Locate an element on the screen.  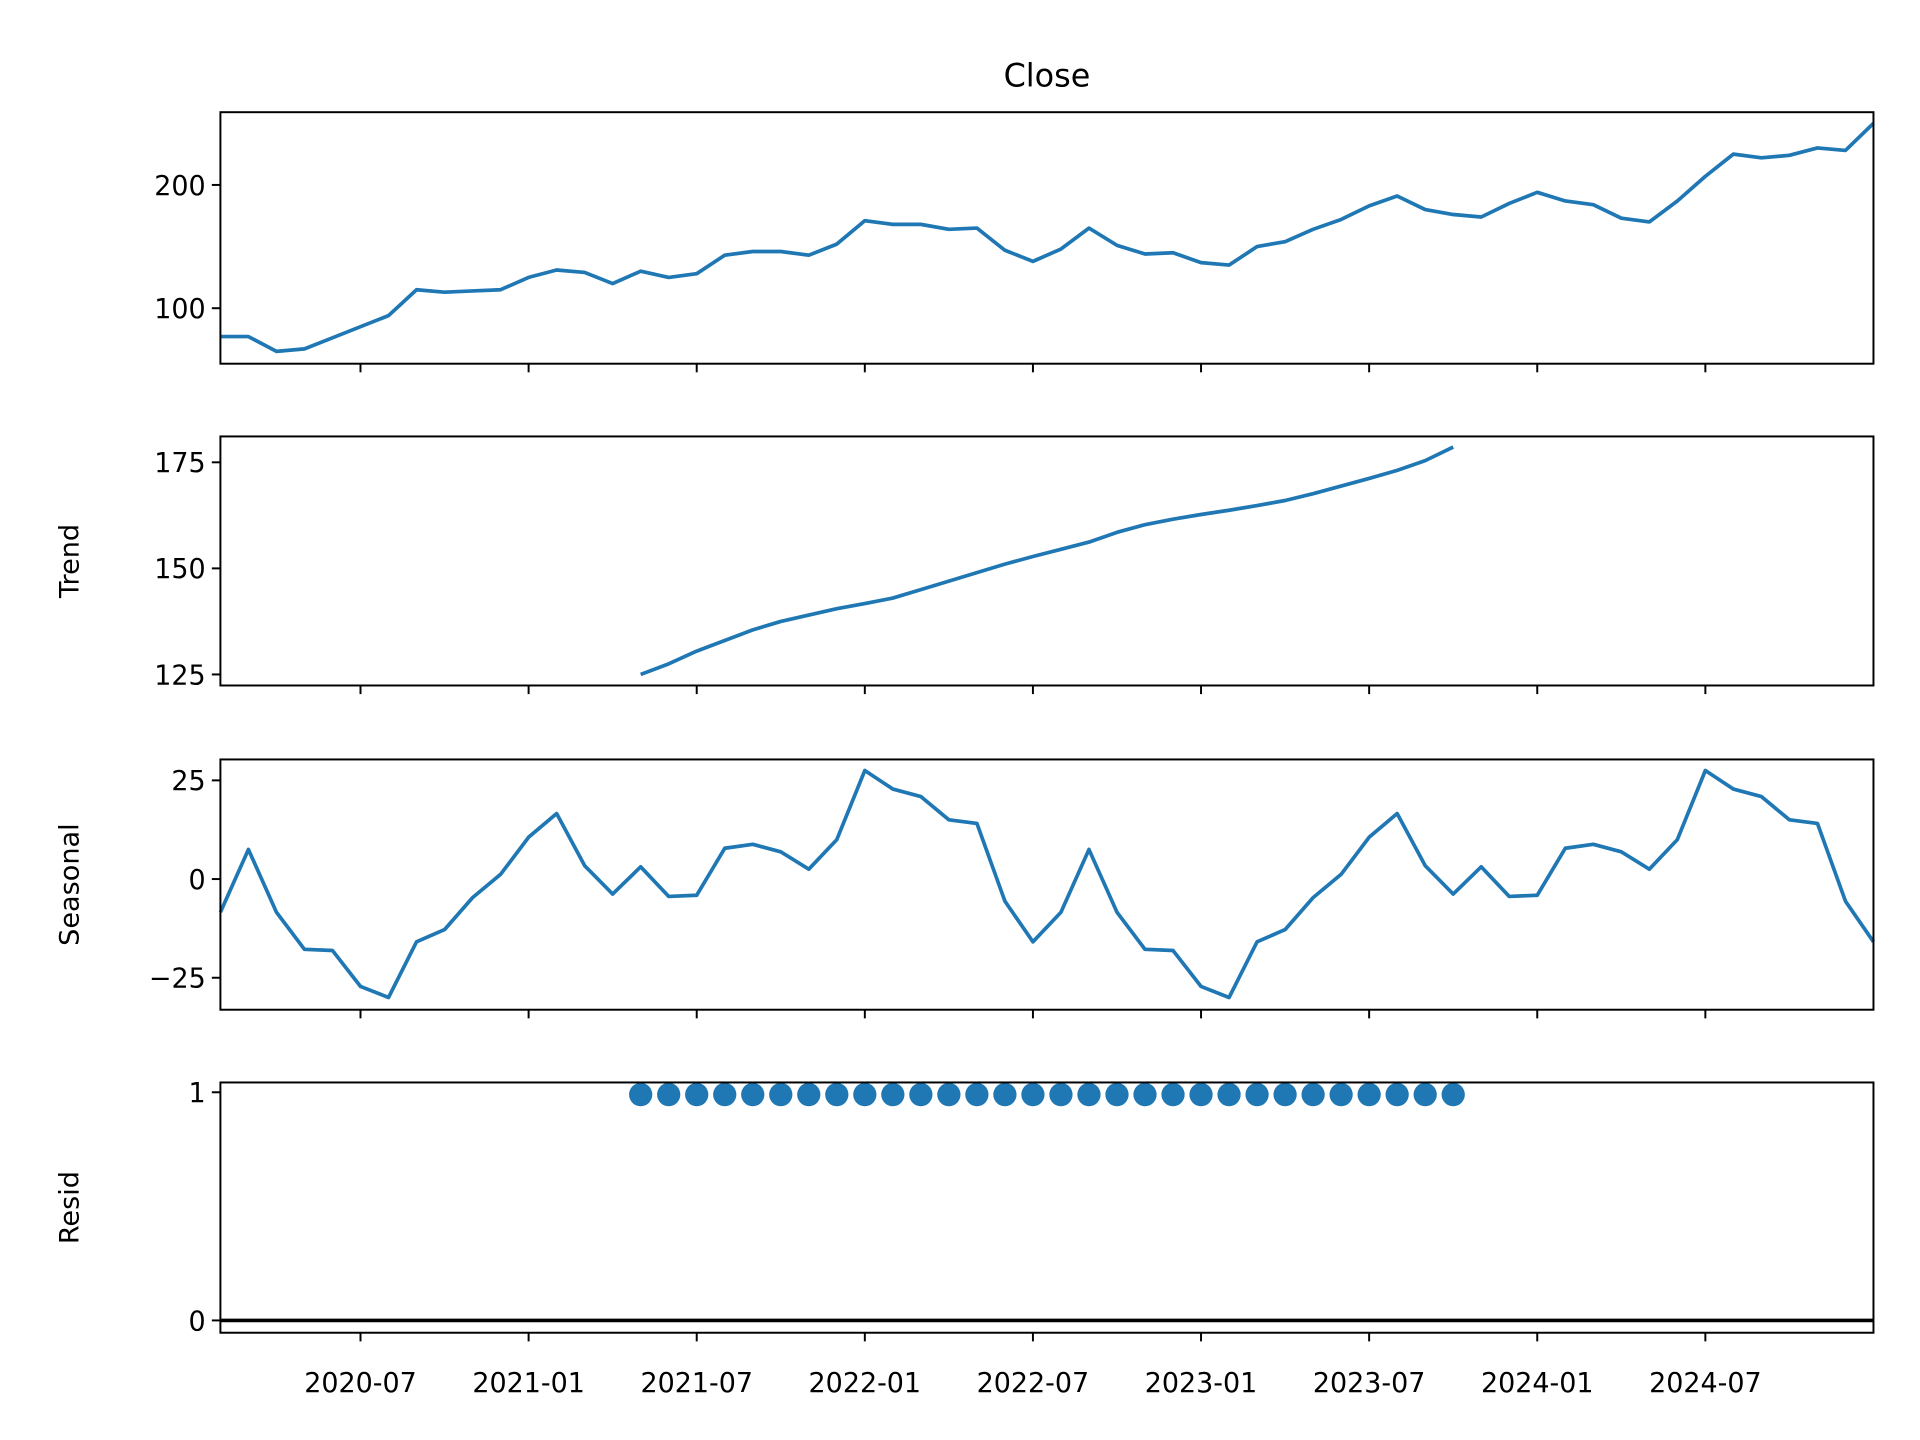
x-tick-label: 2022-07 is located at coordinates (1033, 1383).